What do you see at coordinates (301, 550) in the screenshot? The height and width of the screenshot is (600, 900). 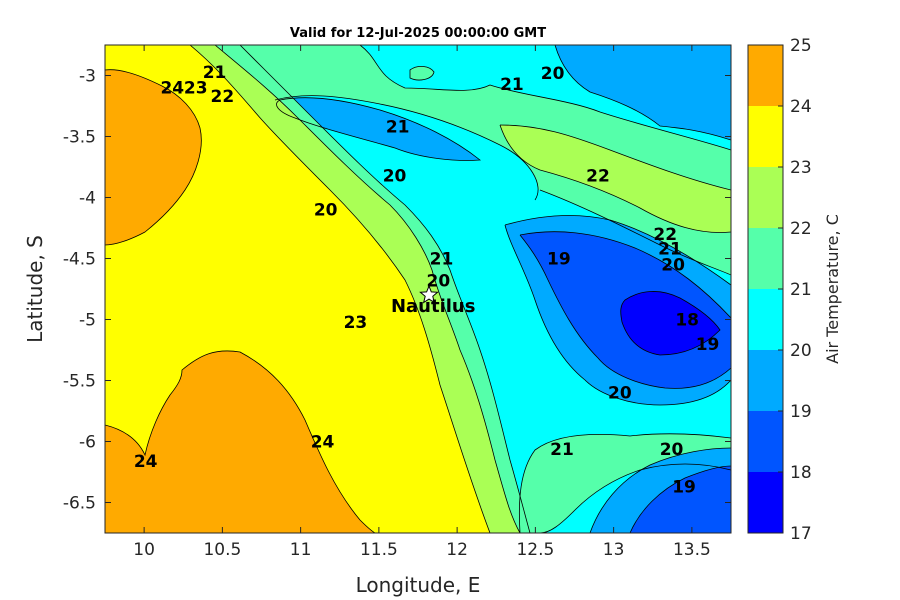 I see `x-tick-label: 11` at bounding box center [301, 550].